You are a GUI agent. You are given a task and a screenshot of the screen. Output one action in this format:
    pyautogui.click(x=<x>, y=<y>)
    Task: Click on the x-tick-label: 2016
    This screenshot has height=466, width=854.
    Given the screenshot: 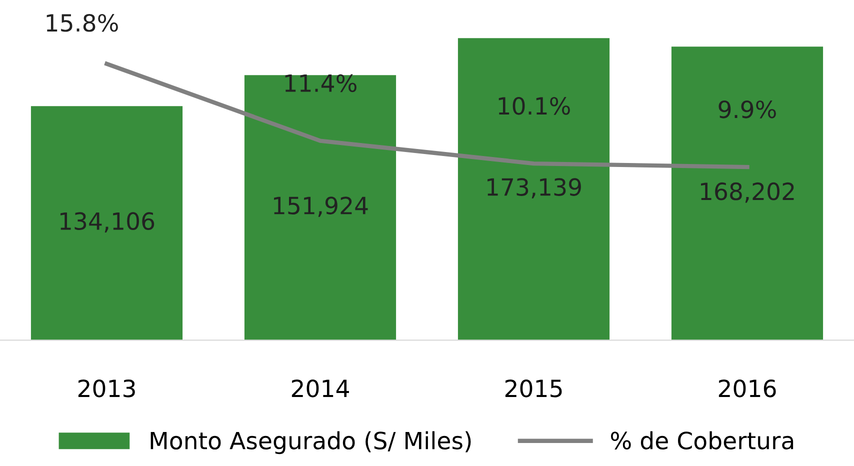 What is the action you would take?
    pyautogui.click(x=747, y=388)
    